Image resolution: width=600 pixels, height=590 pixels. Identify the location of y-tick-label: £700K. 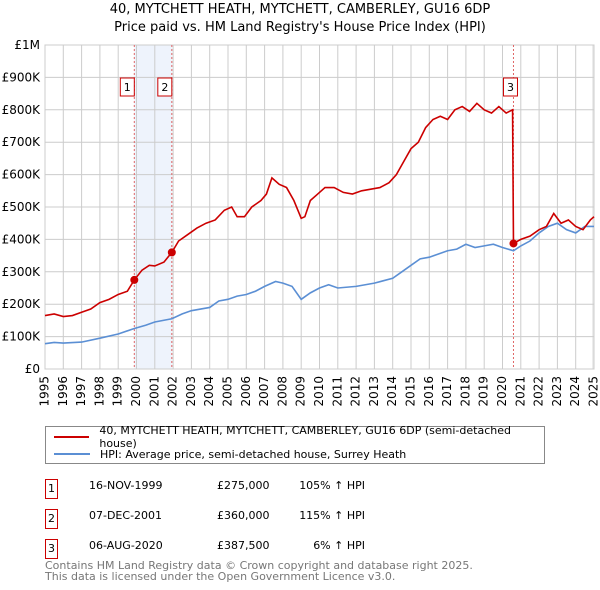
(22, 142).